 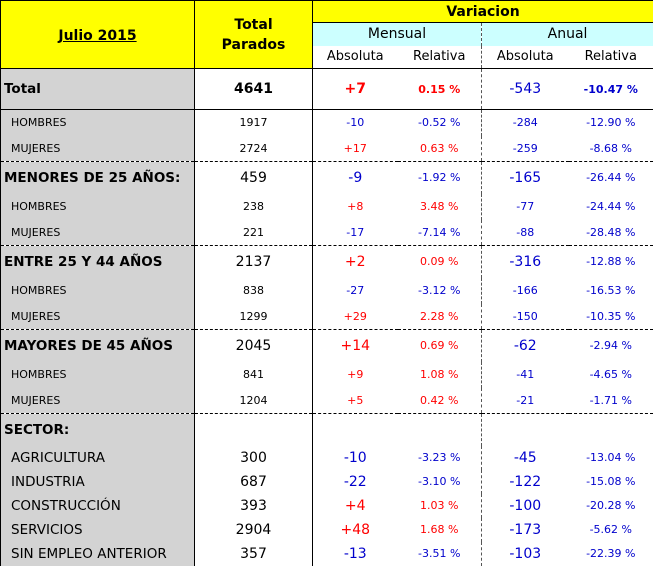 I want to click on cell-a-rel: -5.62 %, so click(x=611, y=530).